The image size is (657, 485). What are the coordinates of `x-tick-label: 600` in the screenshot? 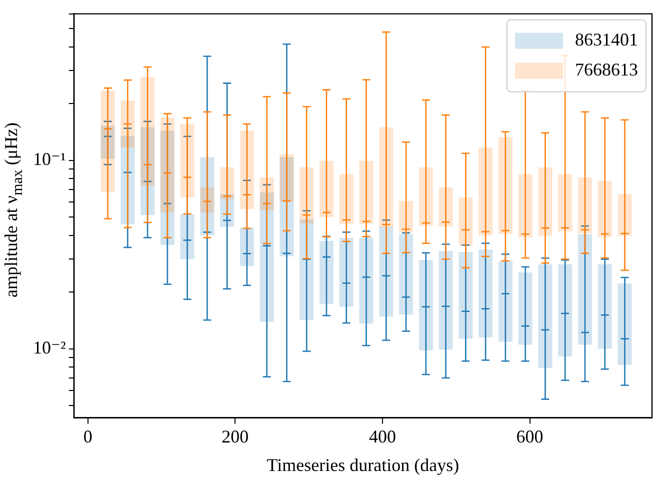 It's located at (530, 436).